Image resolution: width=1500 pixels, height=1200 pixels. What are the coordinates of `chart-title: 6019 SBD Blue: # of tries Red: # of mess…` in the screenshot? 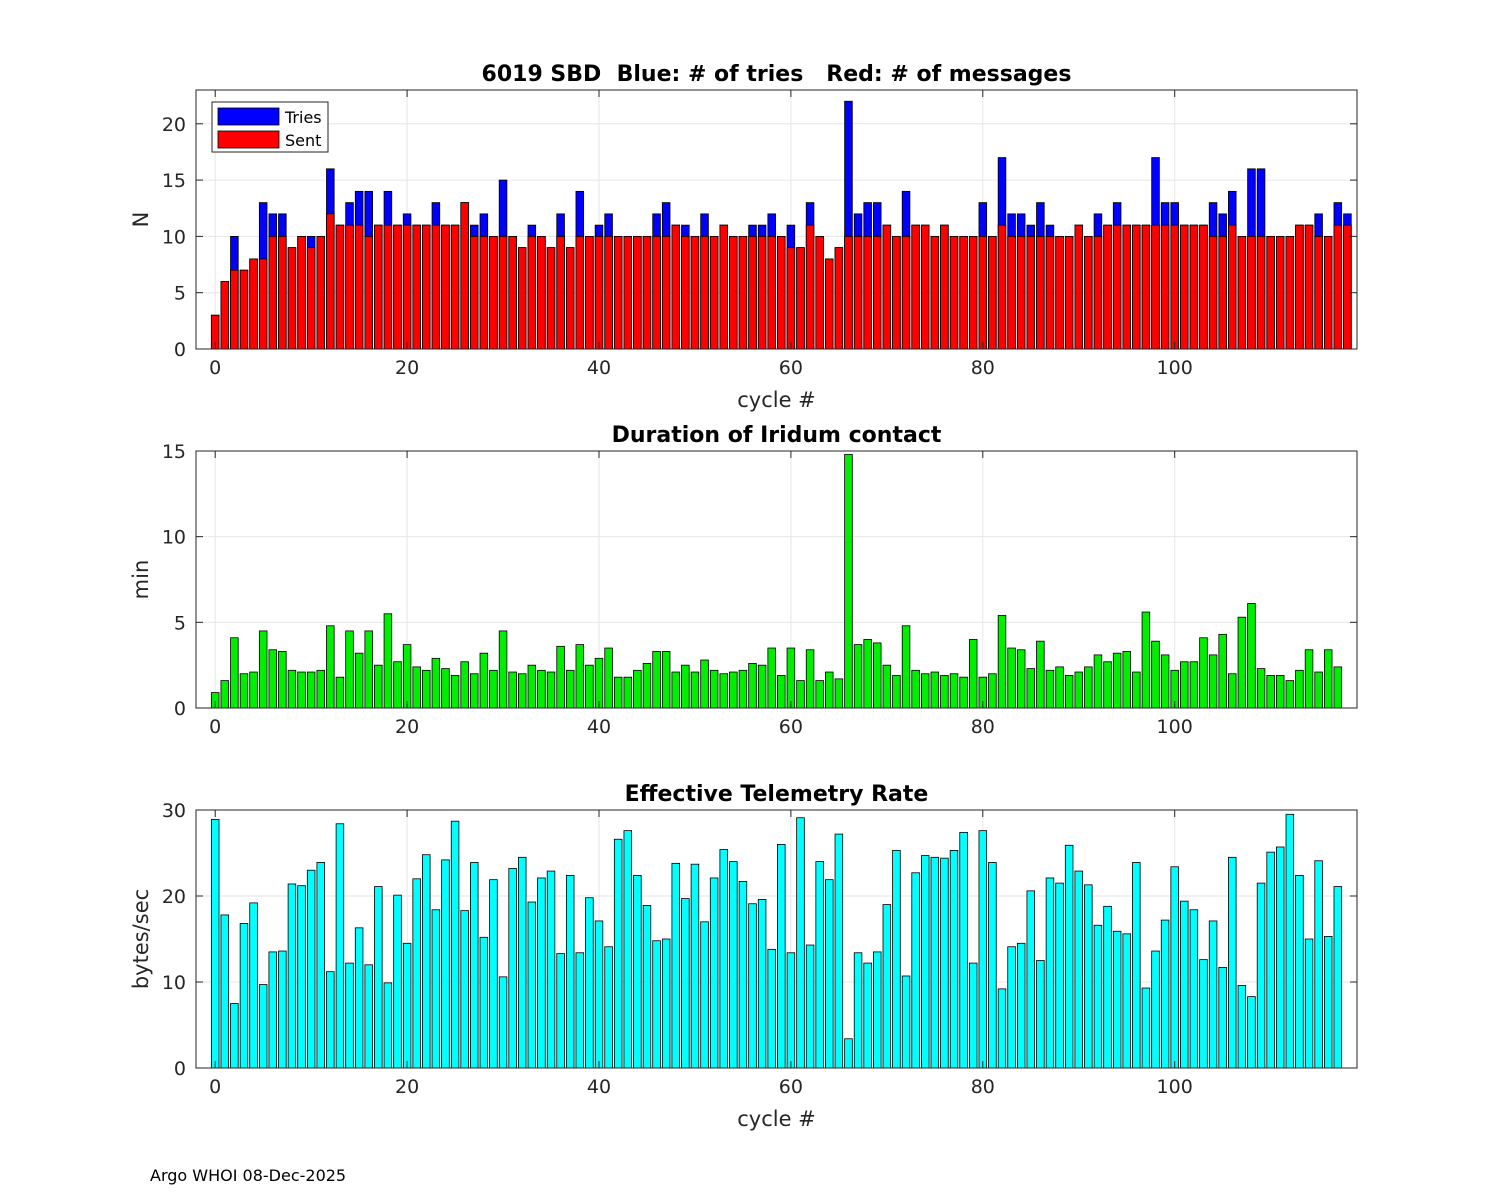 It's located at (777, 74).